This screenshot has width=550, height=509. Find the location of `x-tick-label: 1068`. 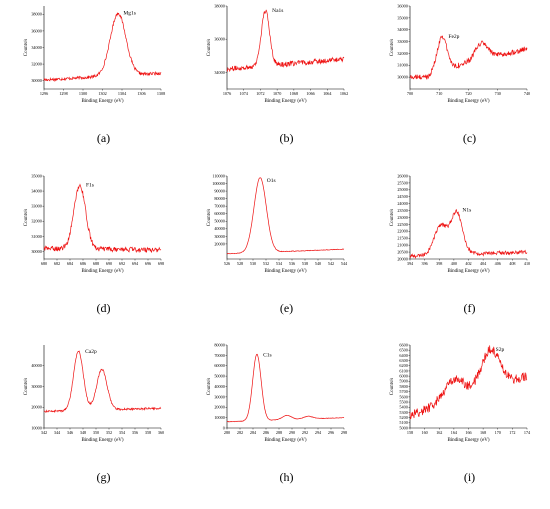

x-tick-label: 1068 is located at coordinates (294, 93).